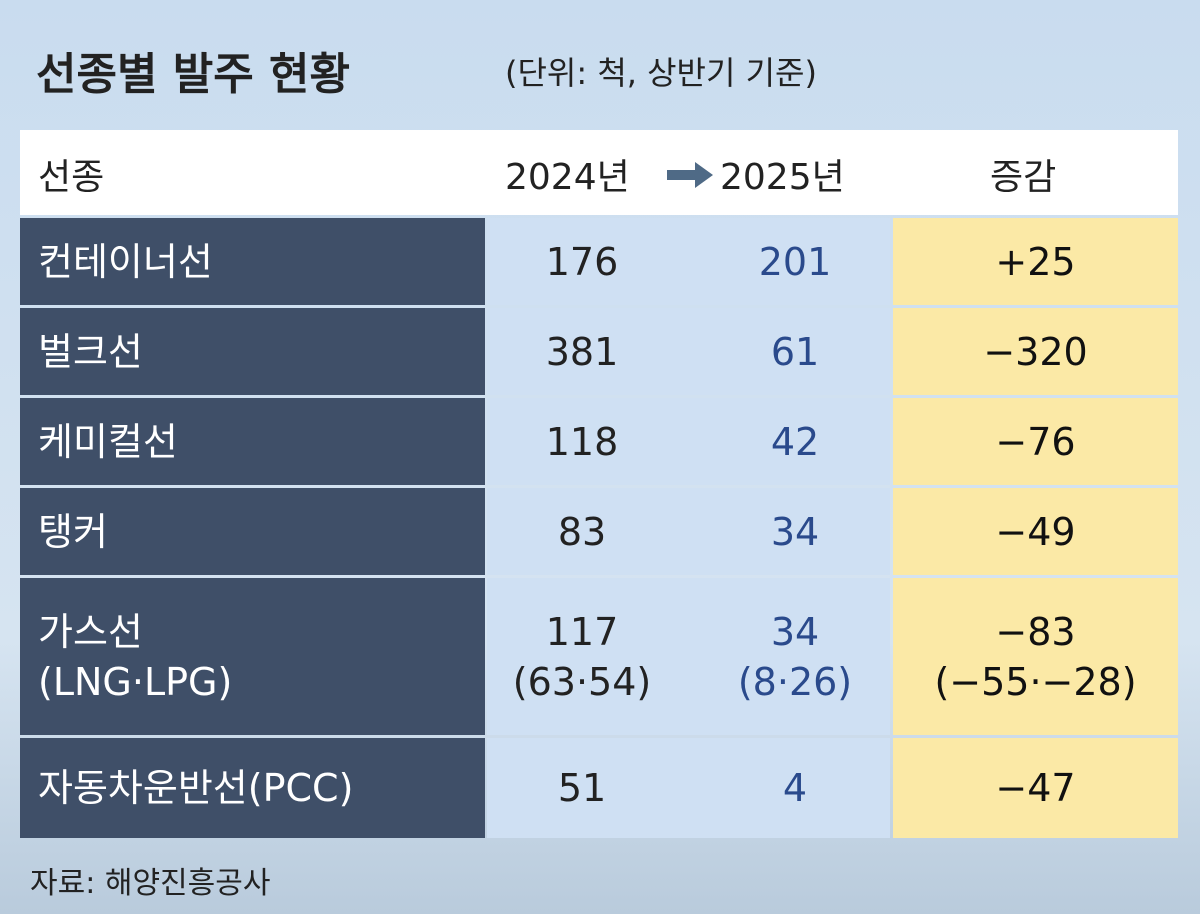 Image resolution: width=1200 pixels, height=914 pixels. I want to click on cell-text: 83, so click(582, 531).